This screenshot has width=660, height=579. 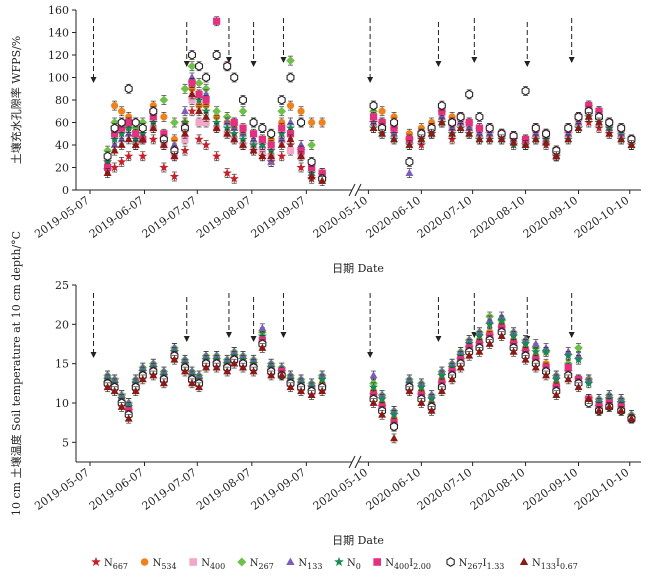 I want to click on x-tick-label: 2020-05-10, so click(x=340, y=217).